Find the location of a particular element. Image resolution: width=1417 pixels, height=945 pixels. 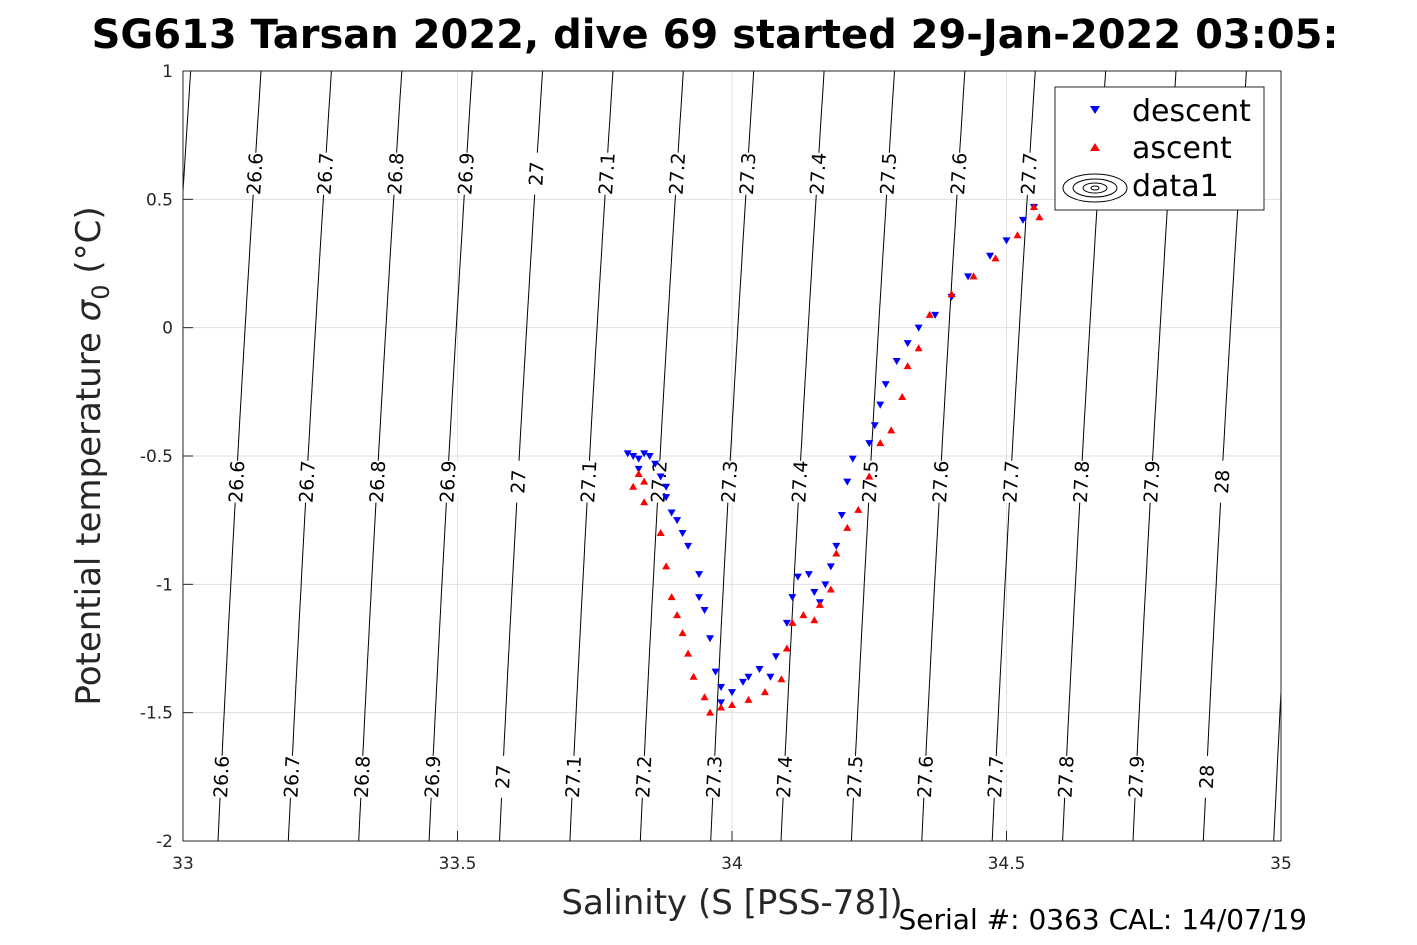

contour-label: 27.4 is located at coordinates (784, 777).